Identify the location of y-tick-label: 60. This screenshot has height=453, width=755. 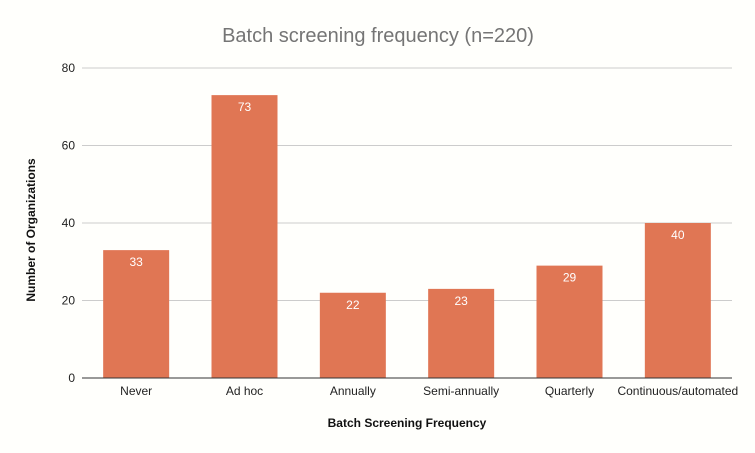
(69, 146).